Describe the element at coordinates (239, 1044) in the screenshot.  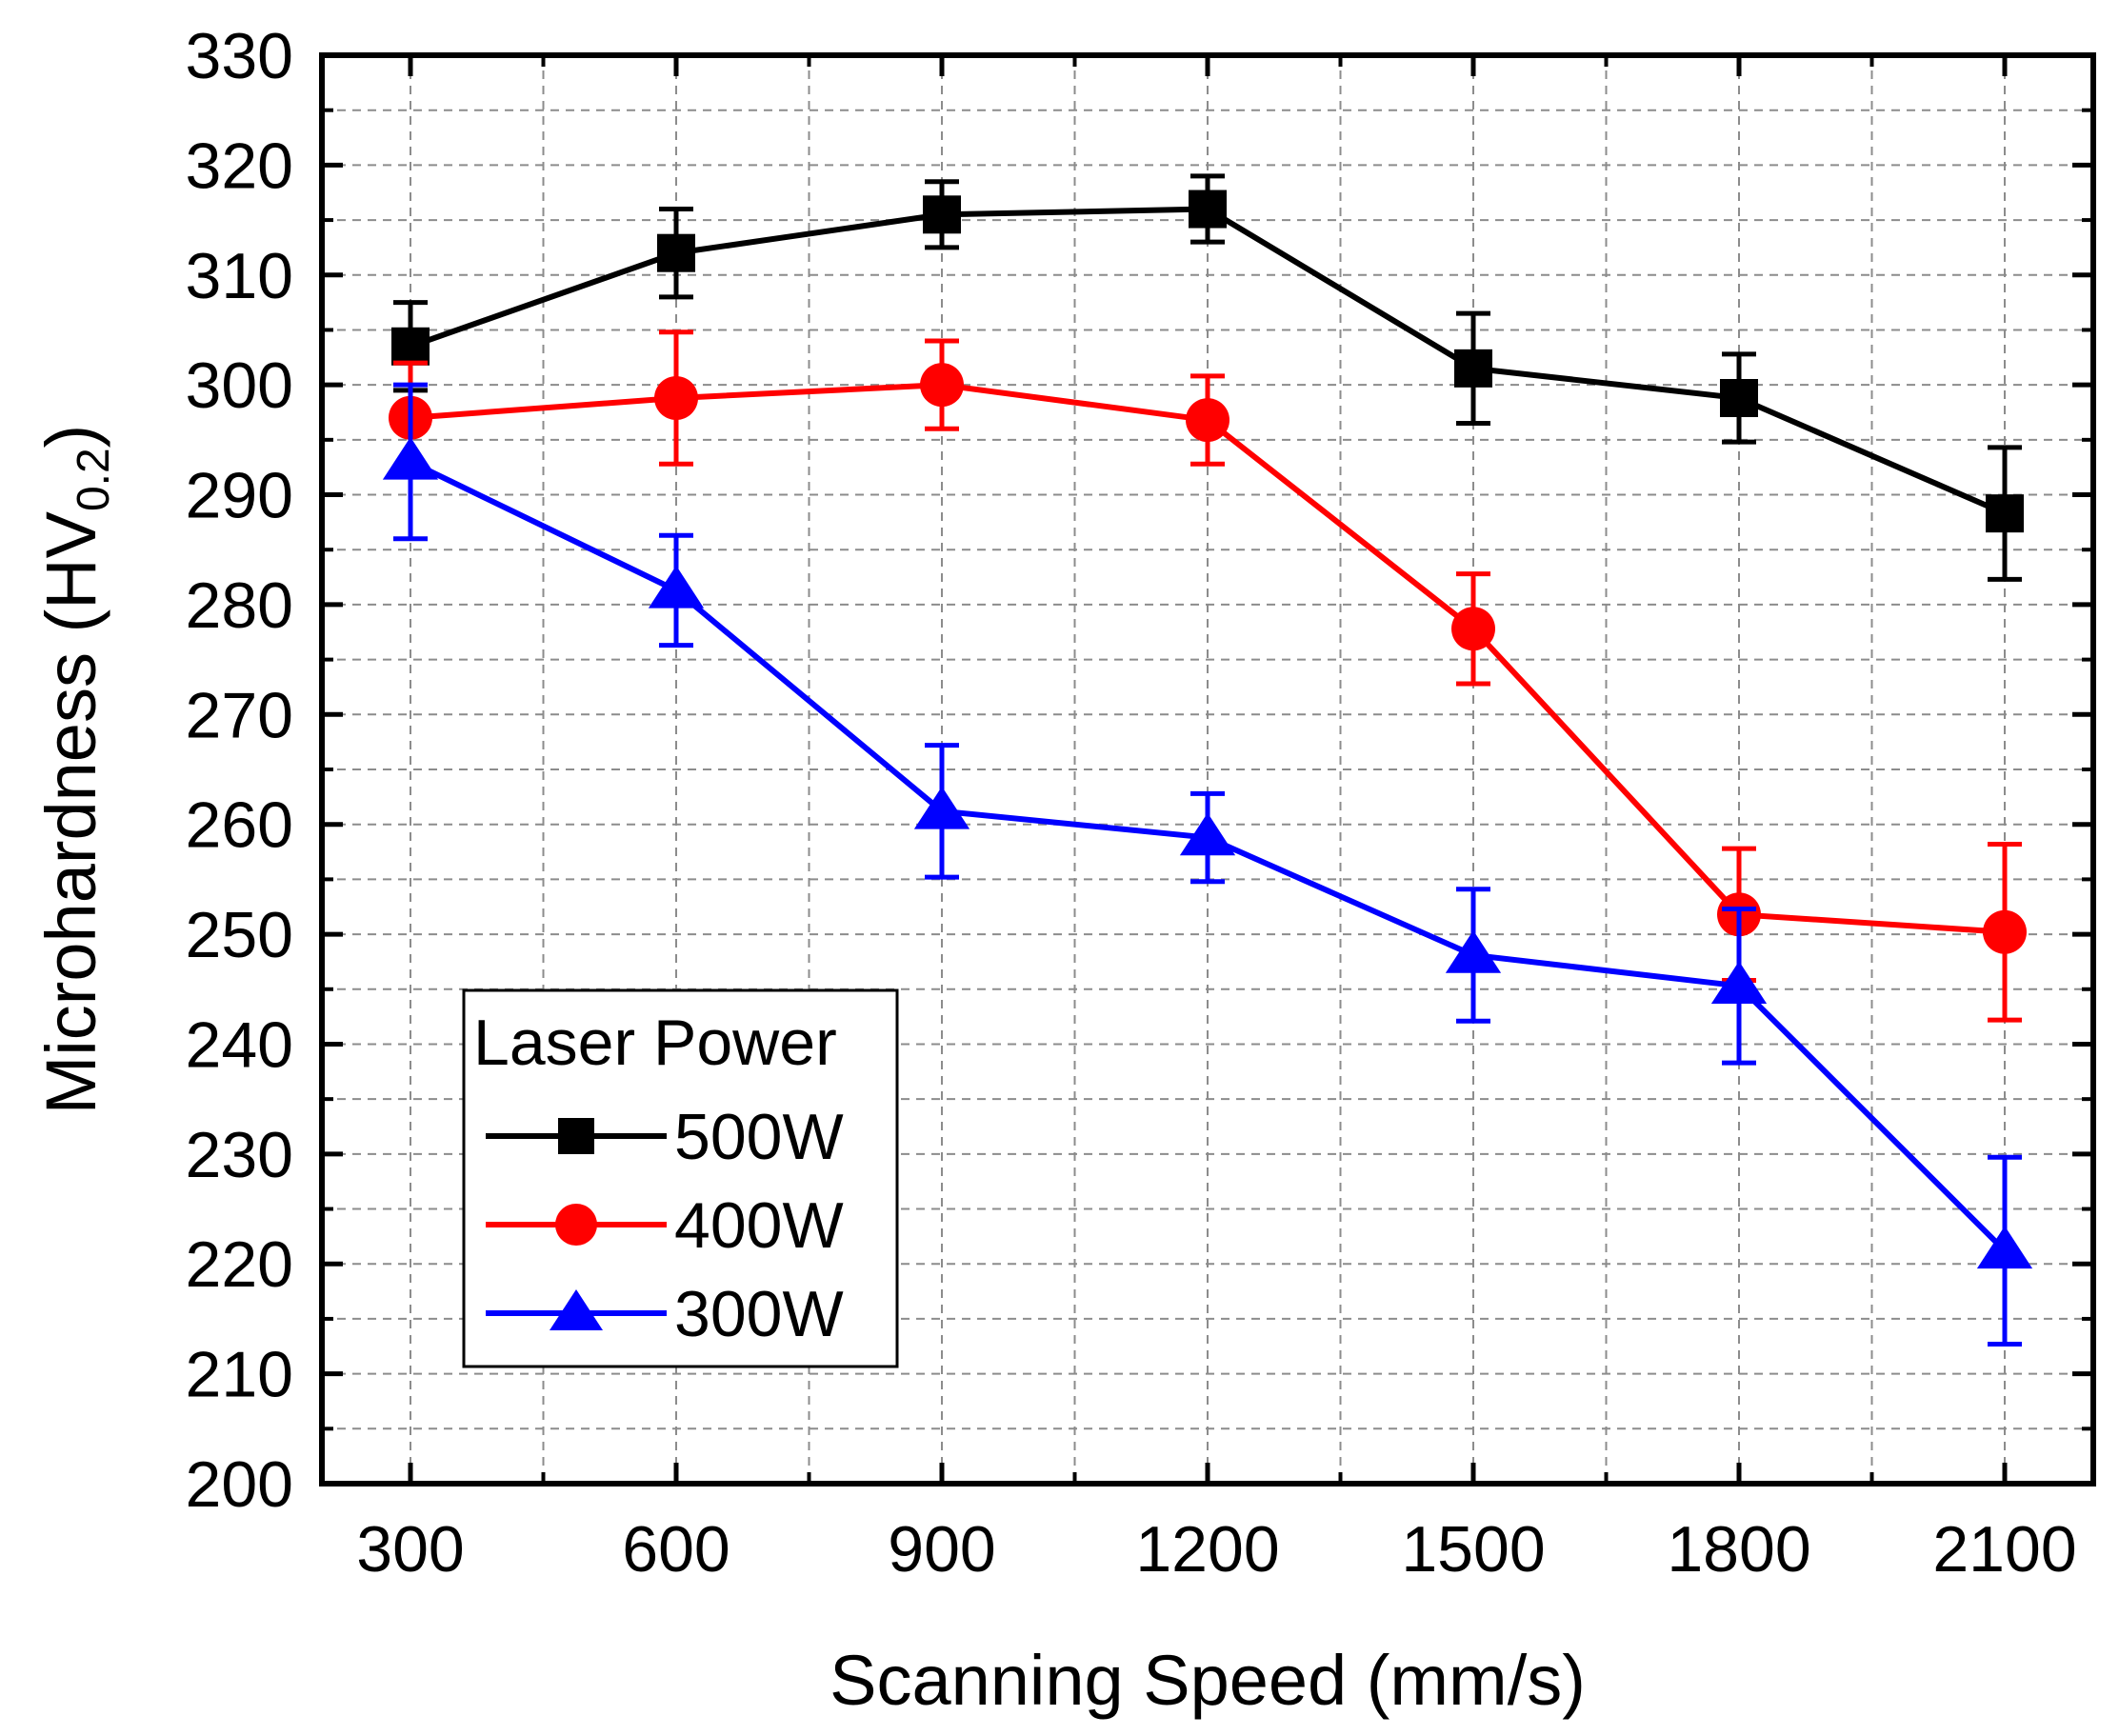
I see `y-tick-label: 240` at that location.